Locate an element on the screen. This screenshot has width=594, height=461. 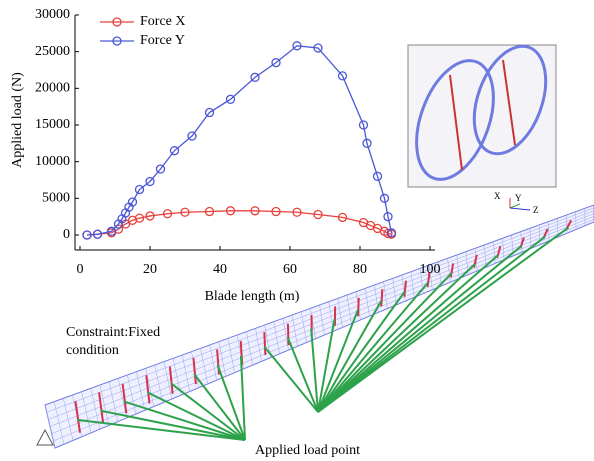
y-tick-label: 20000 is located at coordinates (52, 88).